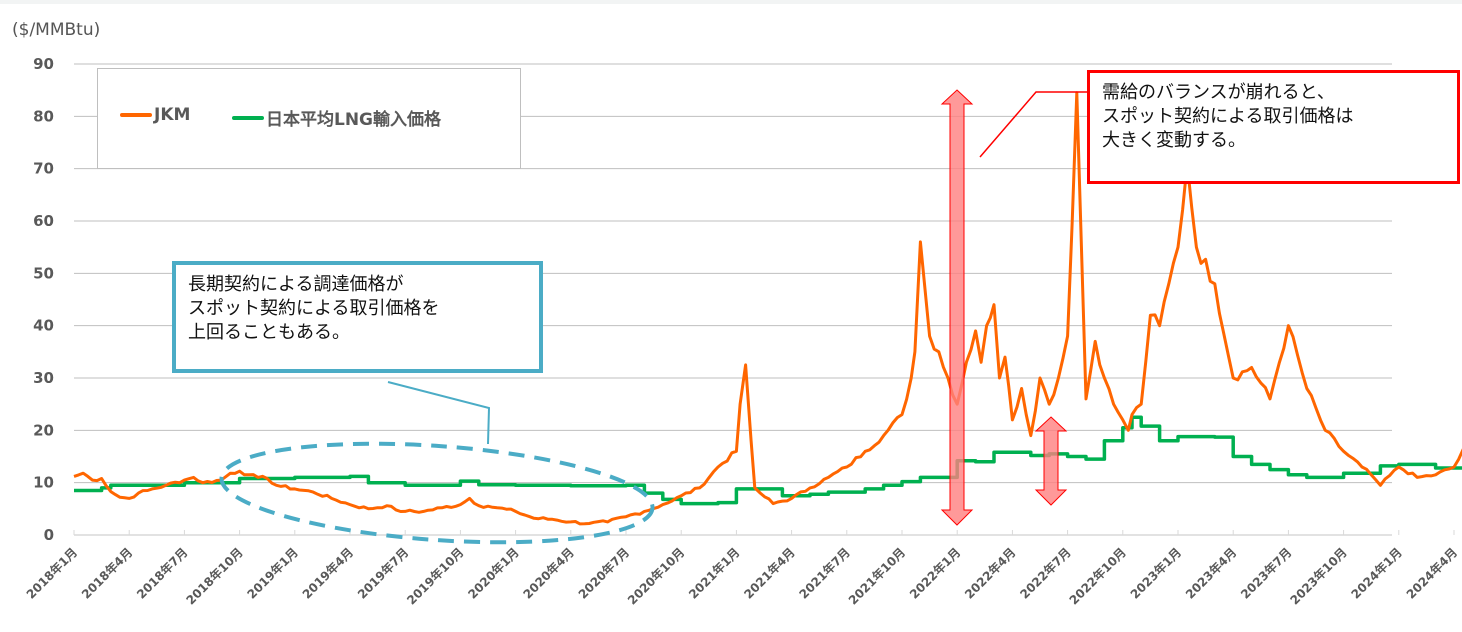 The image size is (1462, 632). Describe the element at coordinates (1218, 92) in the screenshot. I see `callout-text-line: 需給のバランスが崩れると、` at that location.